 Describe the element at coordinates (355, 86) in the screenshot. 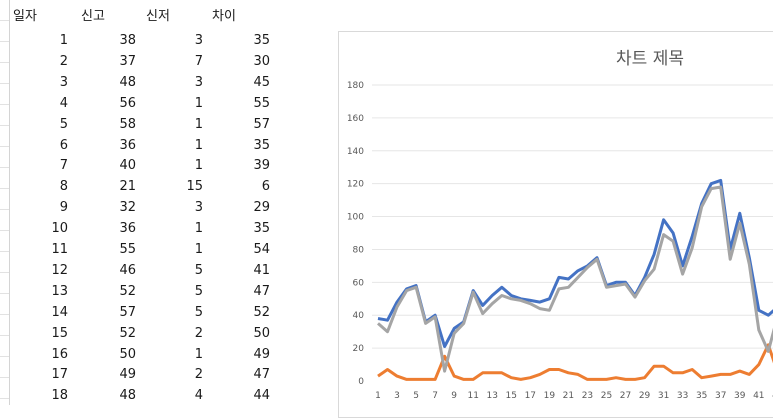

I see `y-tick-label: 180` at that location.